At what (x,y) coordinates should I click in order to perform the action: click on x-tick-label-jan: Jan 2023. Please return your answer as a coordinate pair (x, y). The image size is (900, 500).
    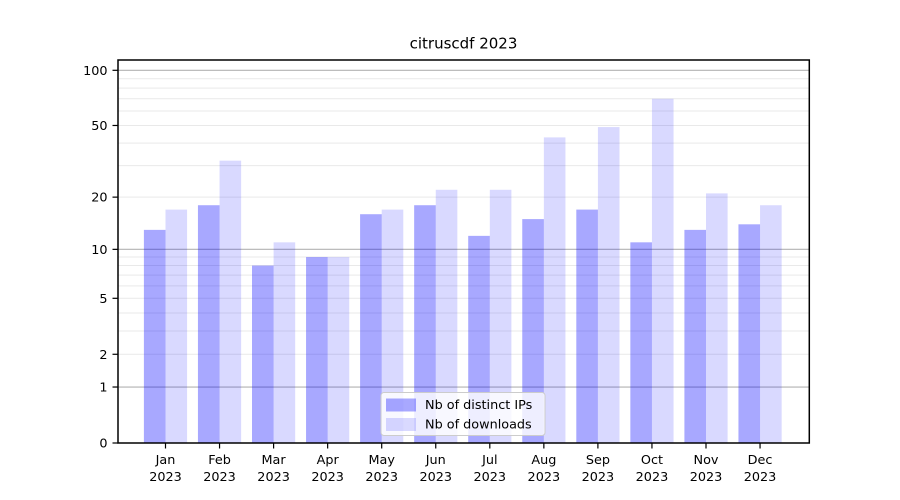
    Looking at the image, I should click on (165, 469).